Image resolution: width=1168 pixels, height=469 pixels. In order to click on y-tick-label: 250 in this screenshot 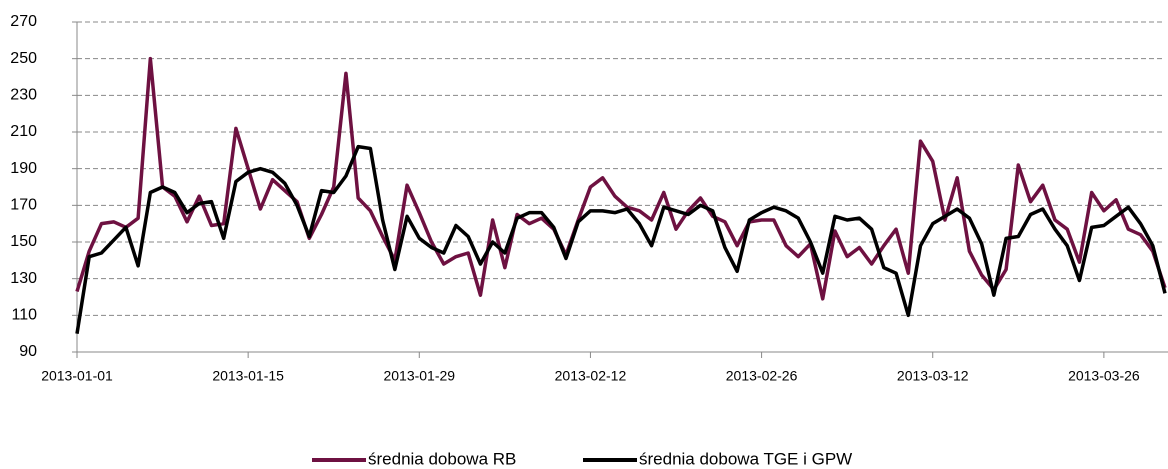, I will do `click(23, 58)`.